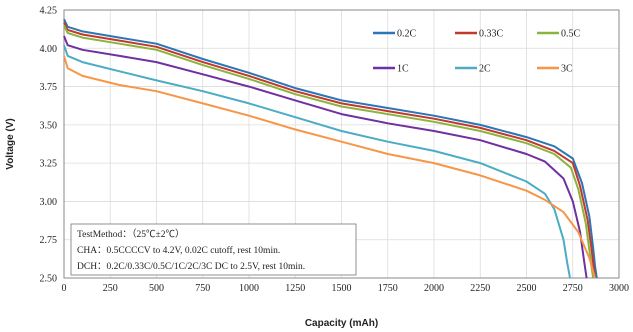  I want to click on test-method-line: TestMethod：（25℃±2℃）, so click(130, 234).